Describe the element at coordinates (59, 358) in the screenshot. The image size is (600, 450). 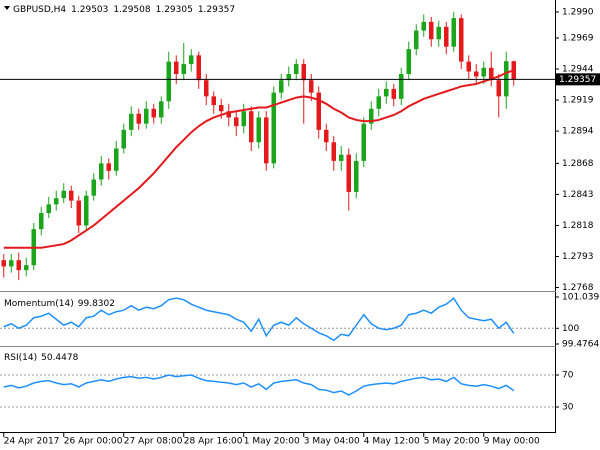
I see `indicator-value: 50.4478` at that location.